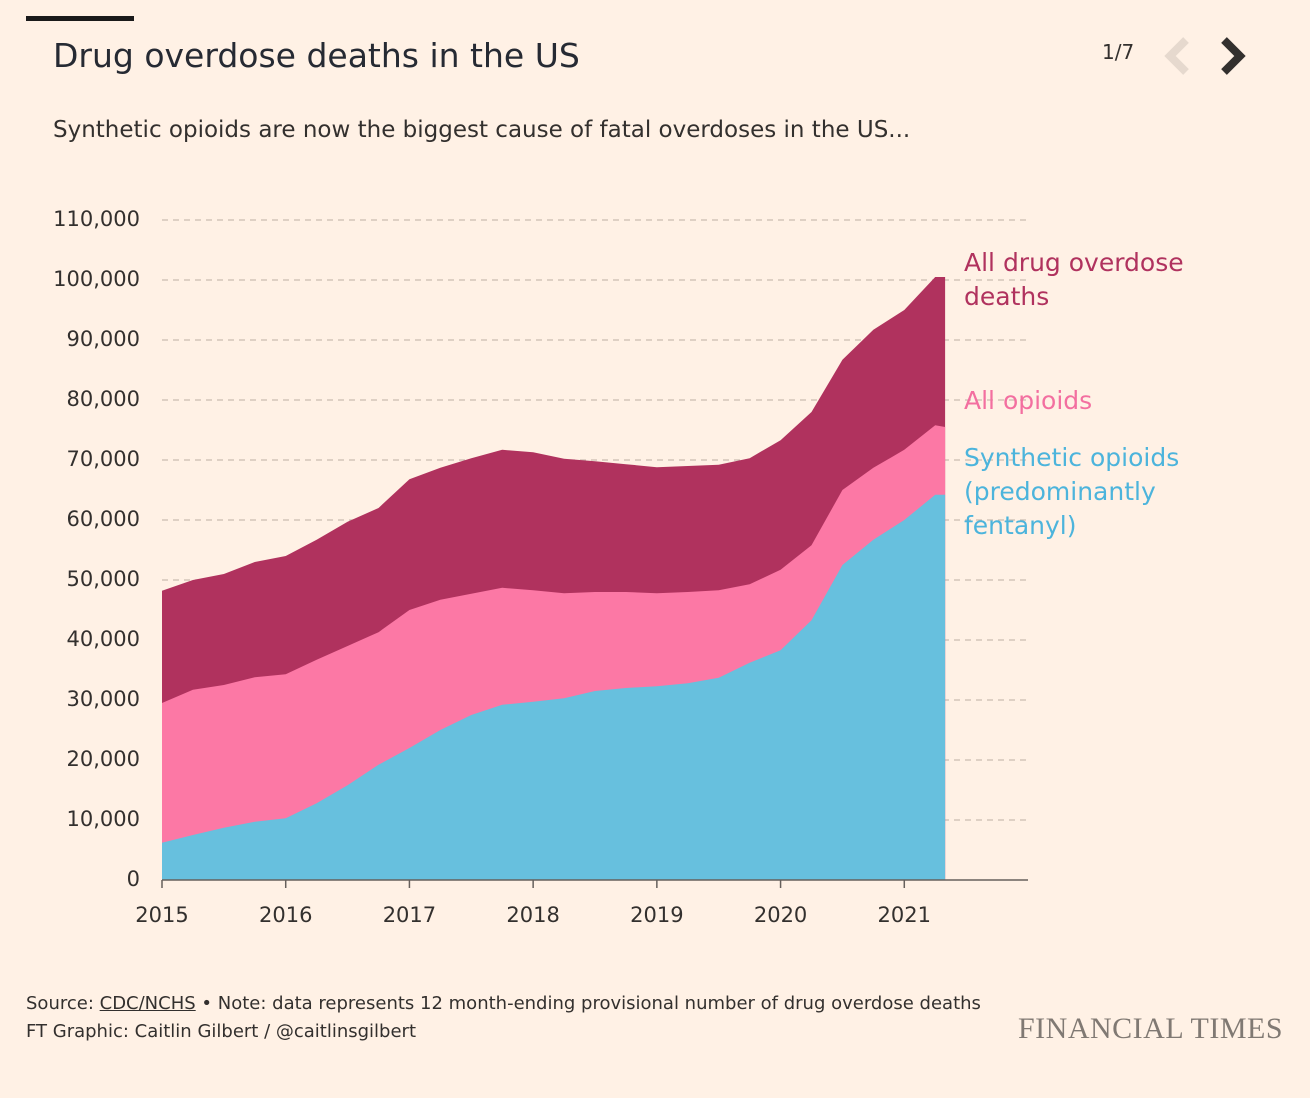 This screenshot has width=1310, height=1098. What do you see at coordinates (103, 399) in the screenshot?
I see `y-tick-label: 80,000` at bounding box center [103, 399].